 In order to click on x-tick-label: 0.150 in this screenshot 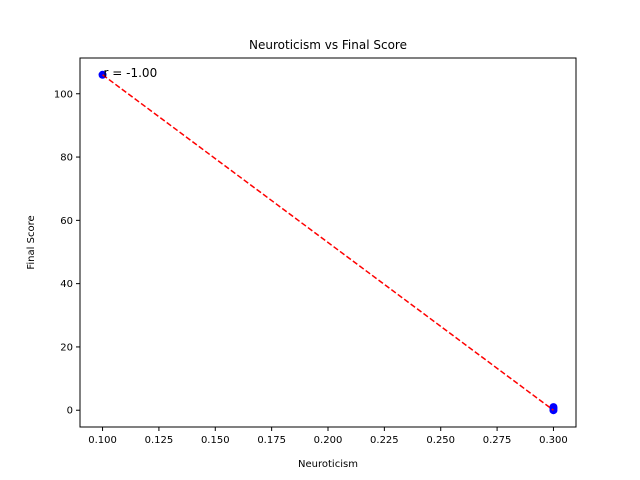, I will do `click(215, 440)`.